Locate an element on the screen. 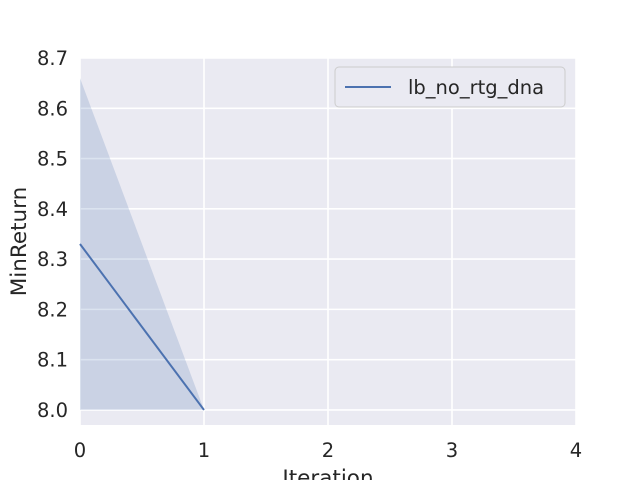  confidence-bands is located at coordinates (142, 244).